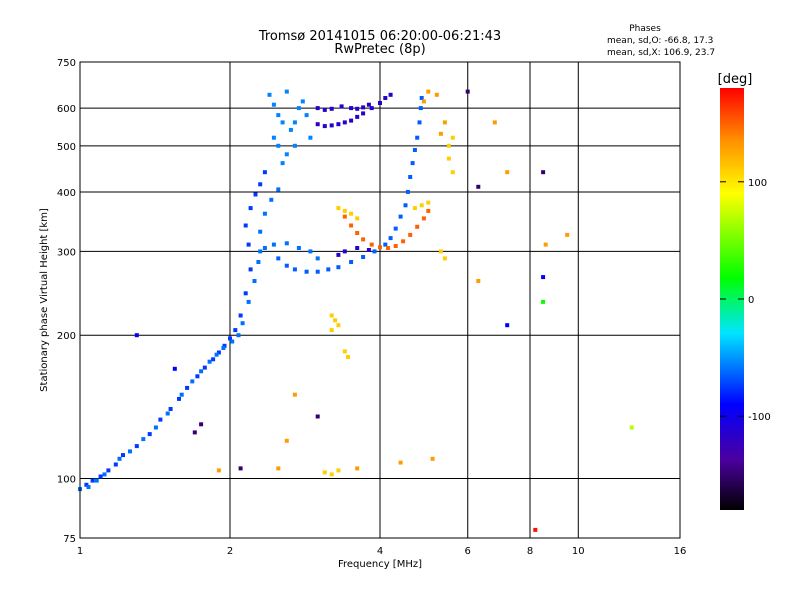 Image resolution: width=800 pixels, height=600 pixels. Describe the element at coordinates (66, 193) in the screenshot. I see `y-tick-label: 400` at that location.